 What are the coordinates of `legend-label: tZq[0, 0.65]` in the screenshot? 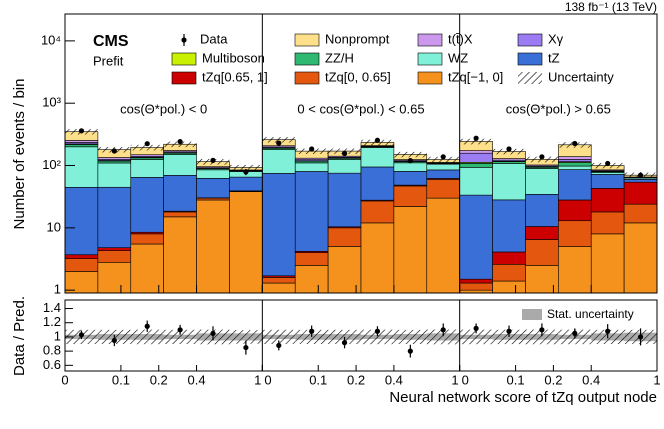 It's located at (358, 76).